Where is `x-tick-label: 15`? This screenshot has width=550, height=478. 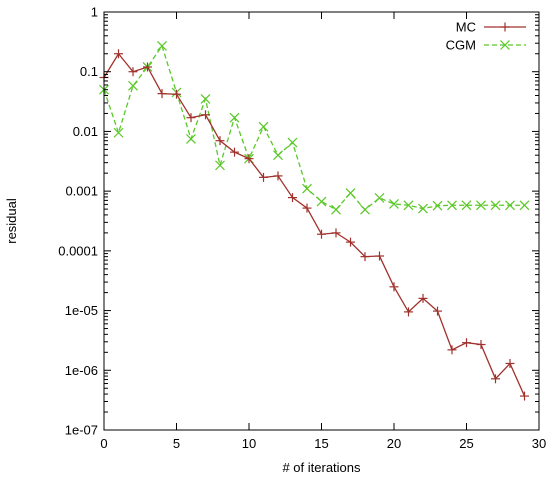 x-tick-label: 15 is located at coordinates (321, 443).